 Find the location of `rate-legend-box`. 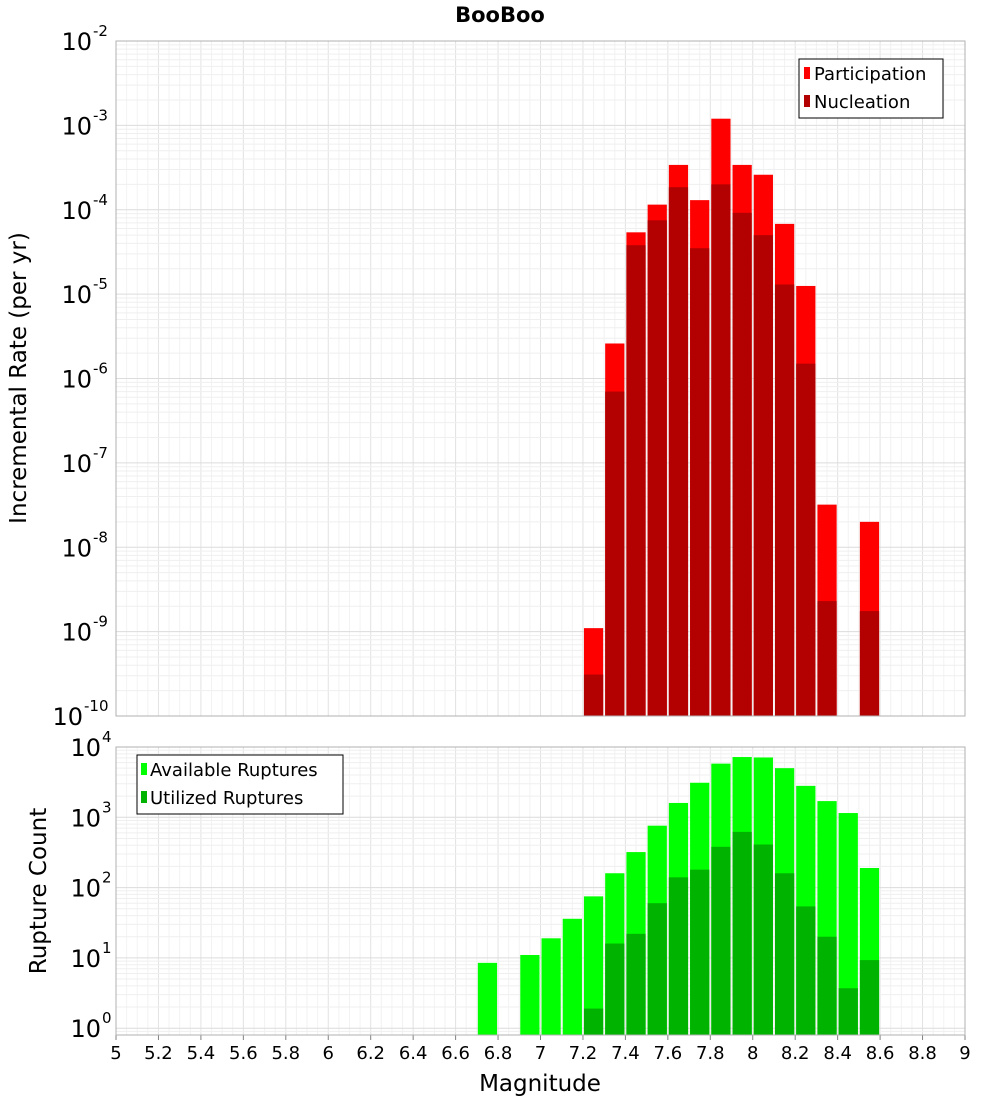

rate-legend-box is located at coordinates (871, 88).